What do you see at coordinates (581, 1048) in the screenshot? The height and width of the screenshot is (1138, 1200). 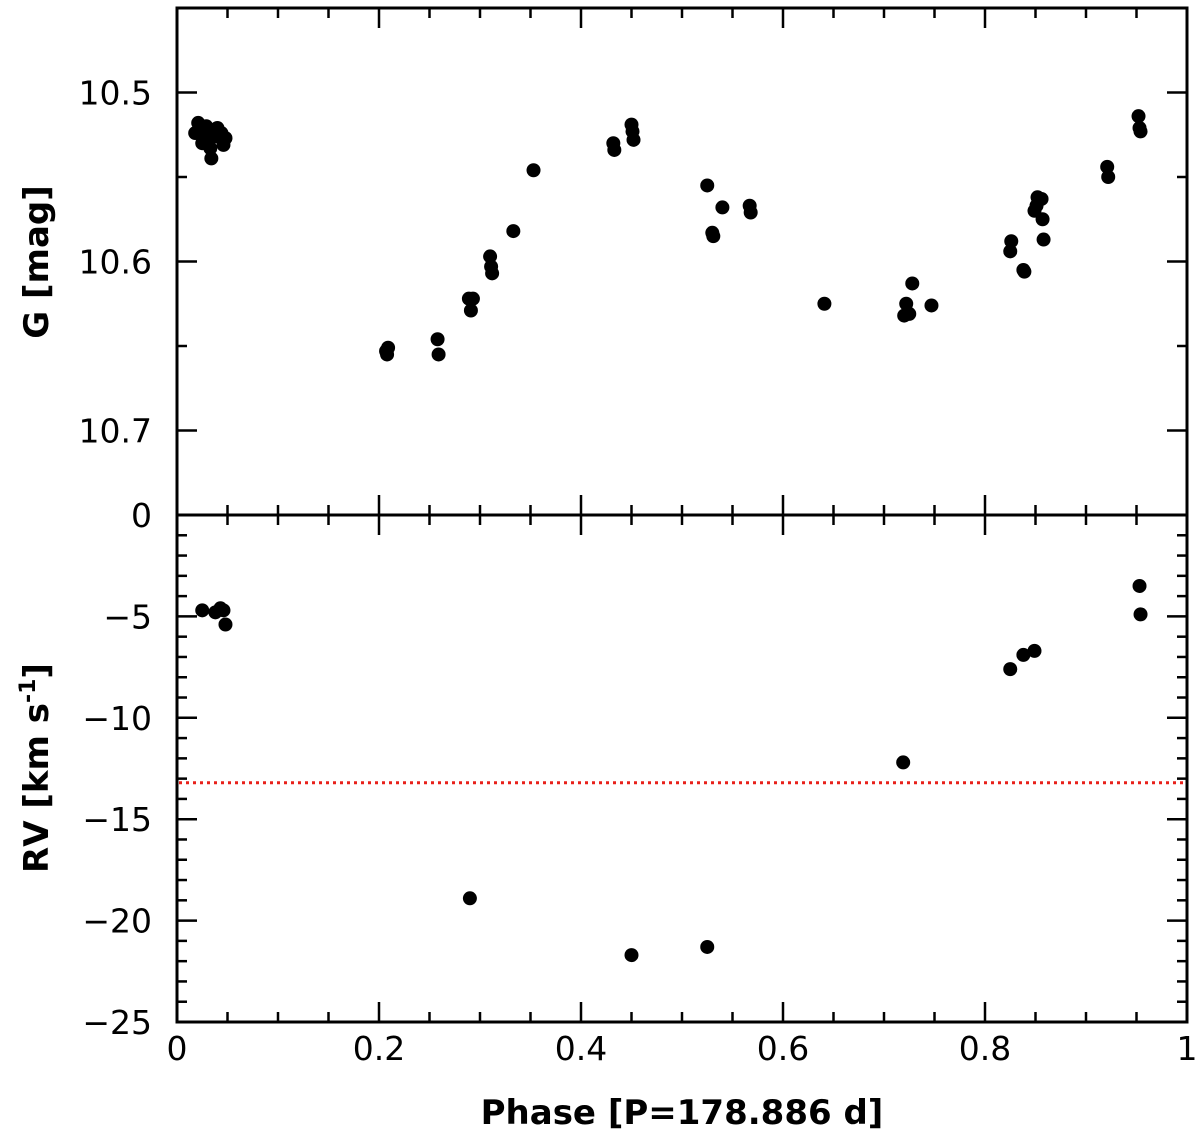 I see `phase-x-tick-label: 0.4` at bounding box center [581, 1048].